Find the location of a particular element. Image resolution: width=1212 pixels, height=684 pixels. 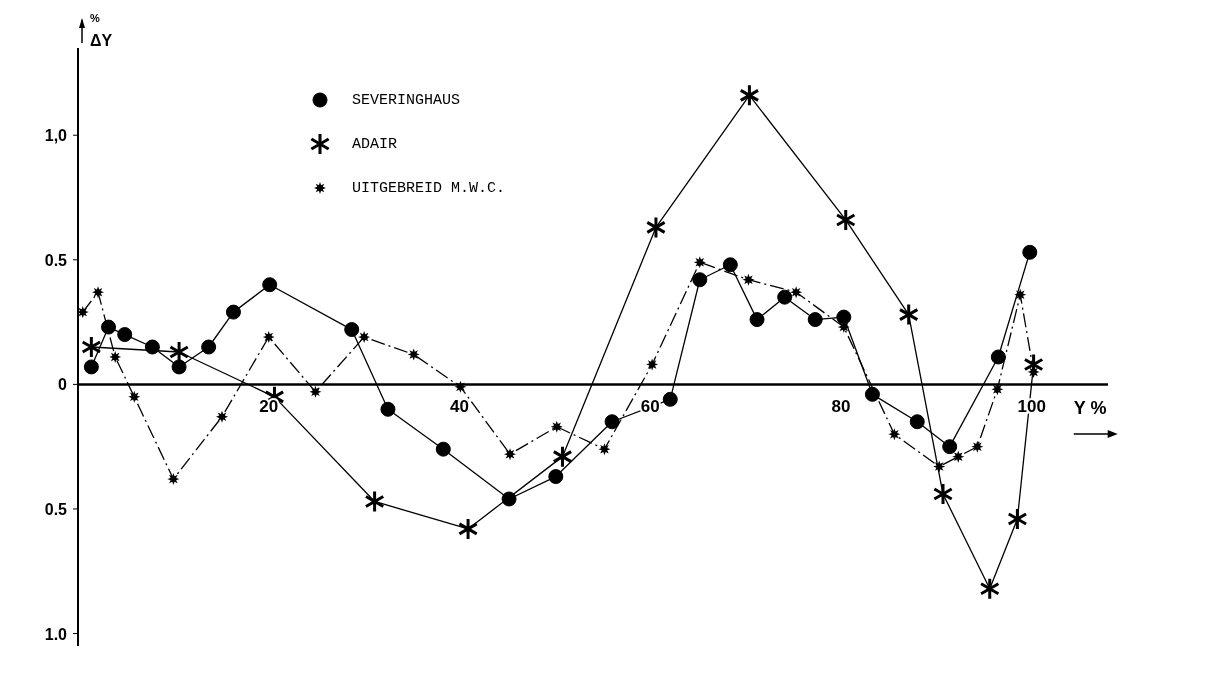

legend-label: UITGEBREID M.W.C. is located at coordinates (429, 188).